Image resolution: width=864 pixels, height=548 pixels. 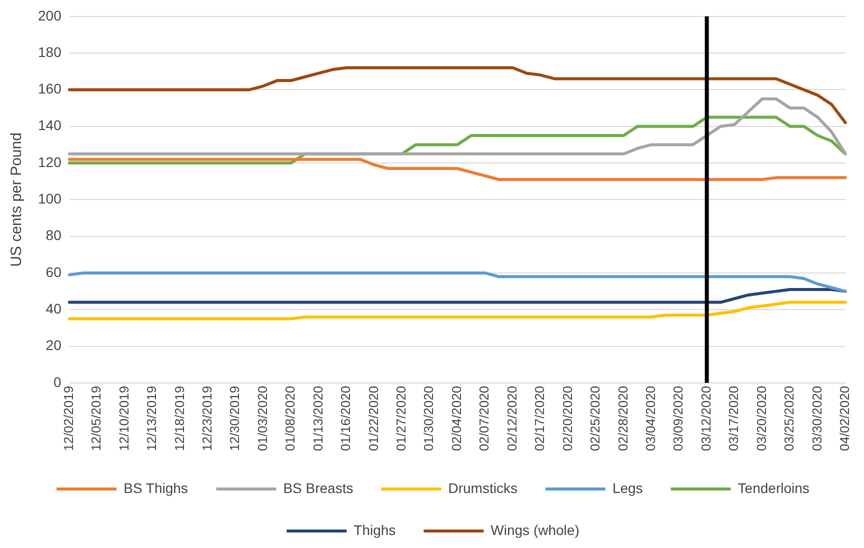 I want to click on y-tick-label: 60, so click(x=54, y=272).